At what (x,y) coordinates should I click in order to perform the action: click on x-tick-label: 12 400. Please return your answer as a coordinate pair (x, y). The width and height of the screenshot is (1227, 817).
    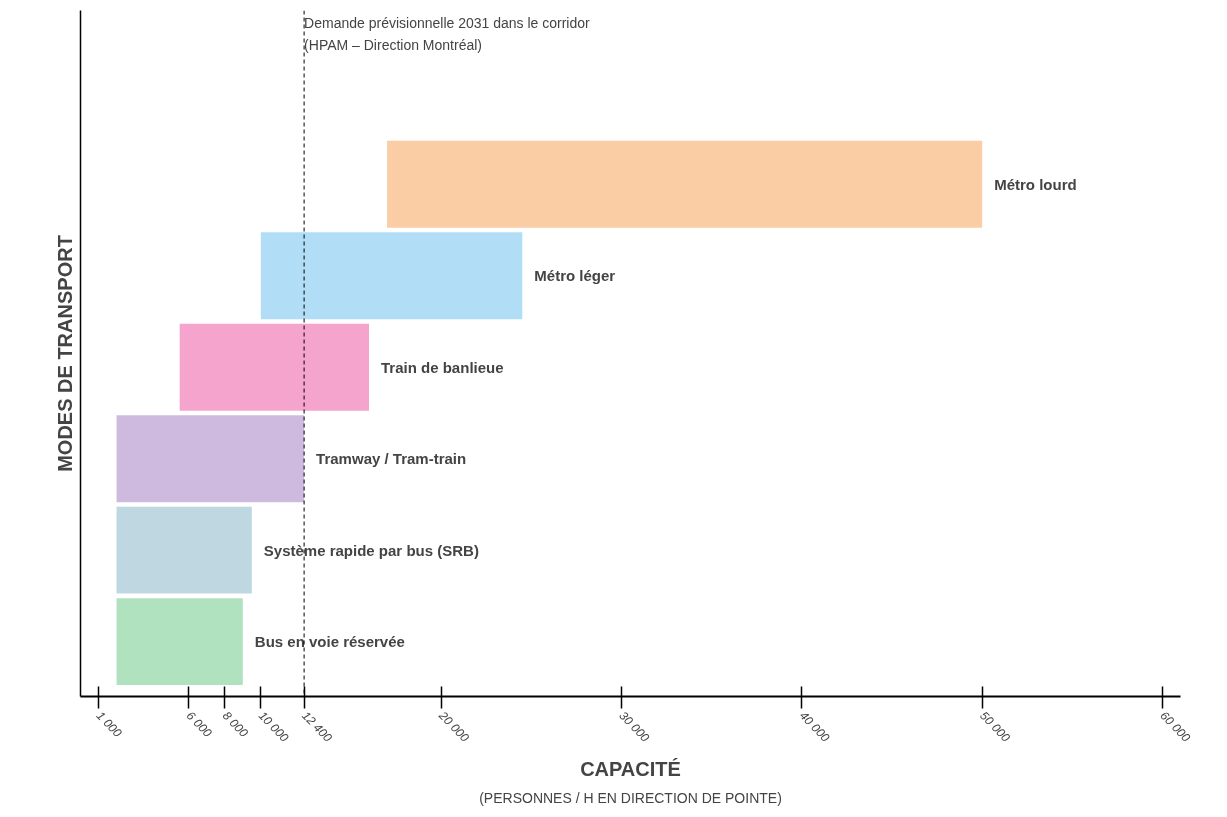
    Looking at the image, I should click on (317, 726).